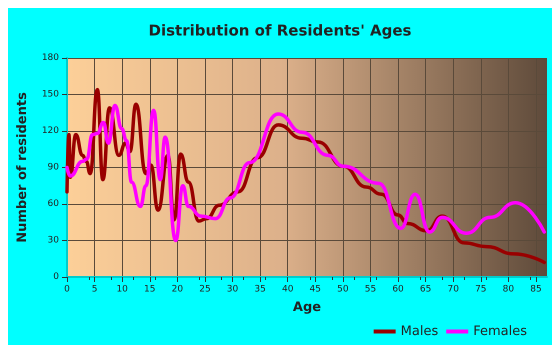  I want to click on x-tick-label: 30, so click(232, 289).